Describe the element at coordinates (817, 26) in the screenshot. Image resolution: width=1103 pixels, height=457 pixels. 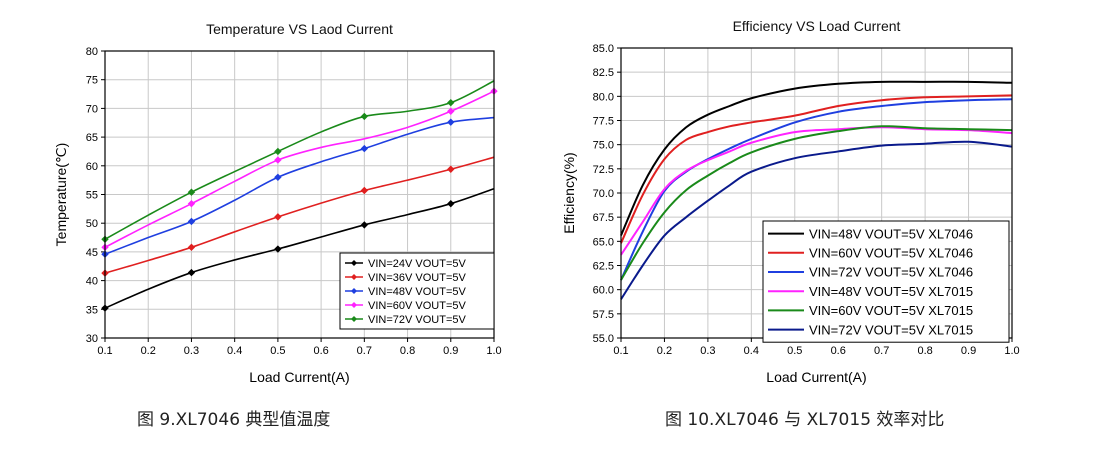
I see `chart-title: Efficiency VS Load Current` at that location.